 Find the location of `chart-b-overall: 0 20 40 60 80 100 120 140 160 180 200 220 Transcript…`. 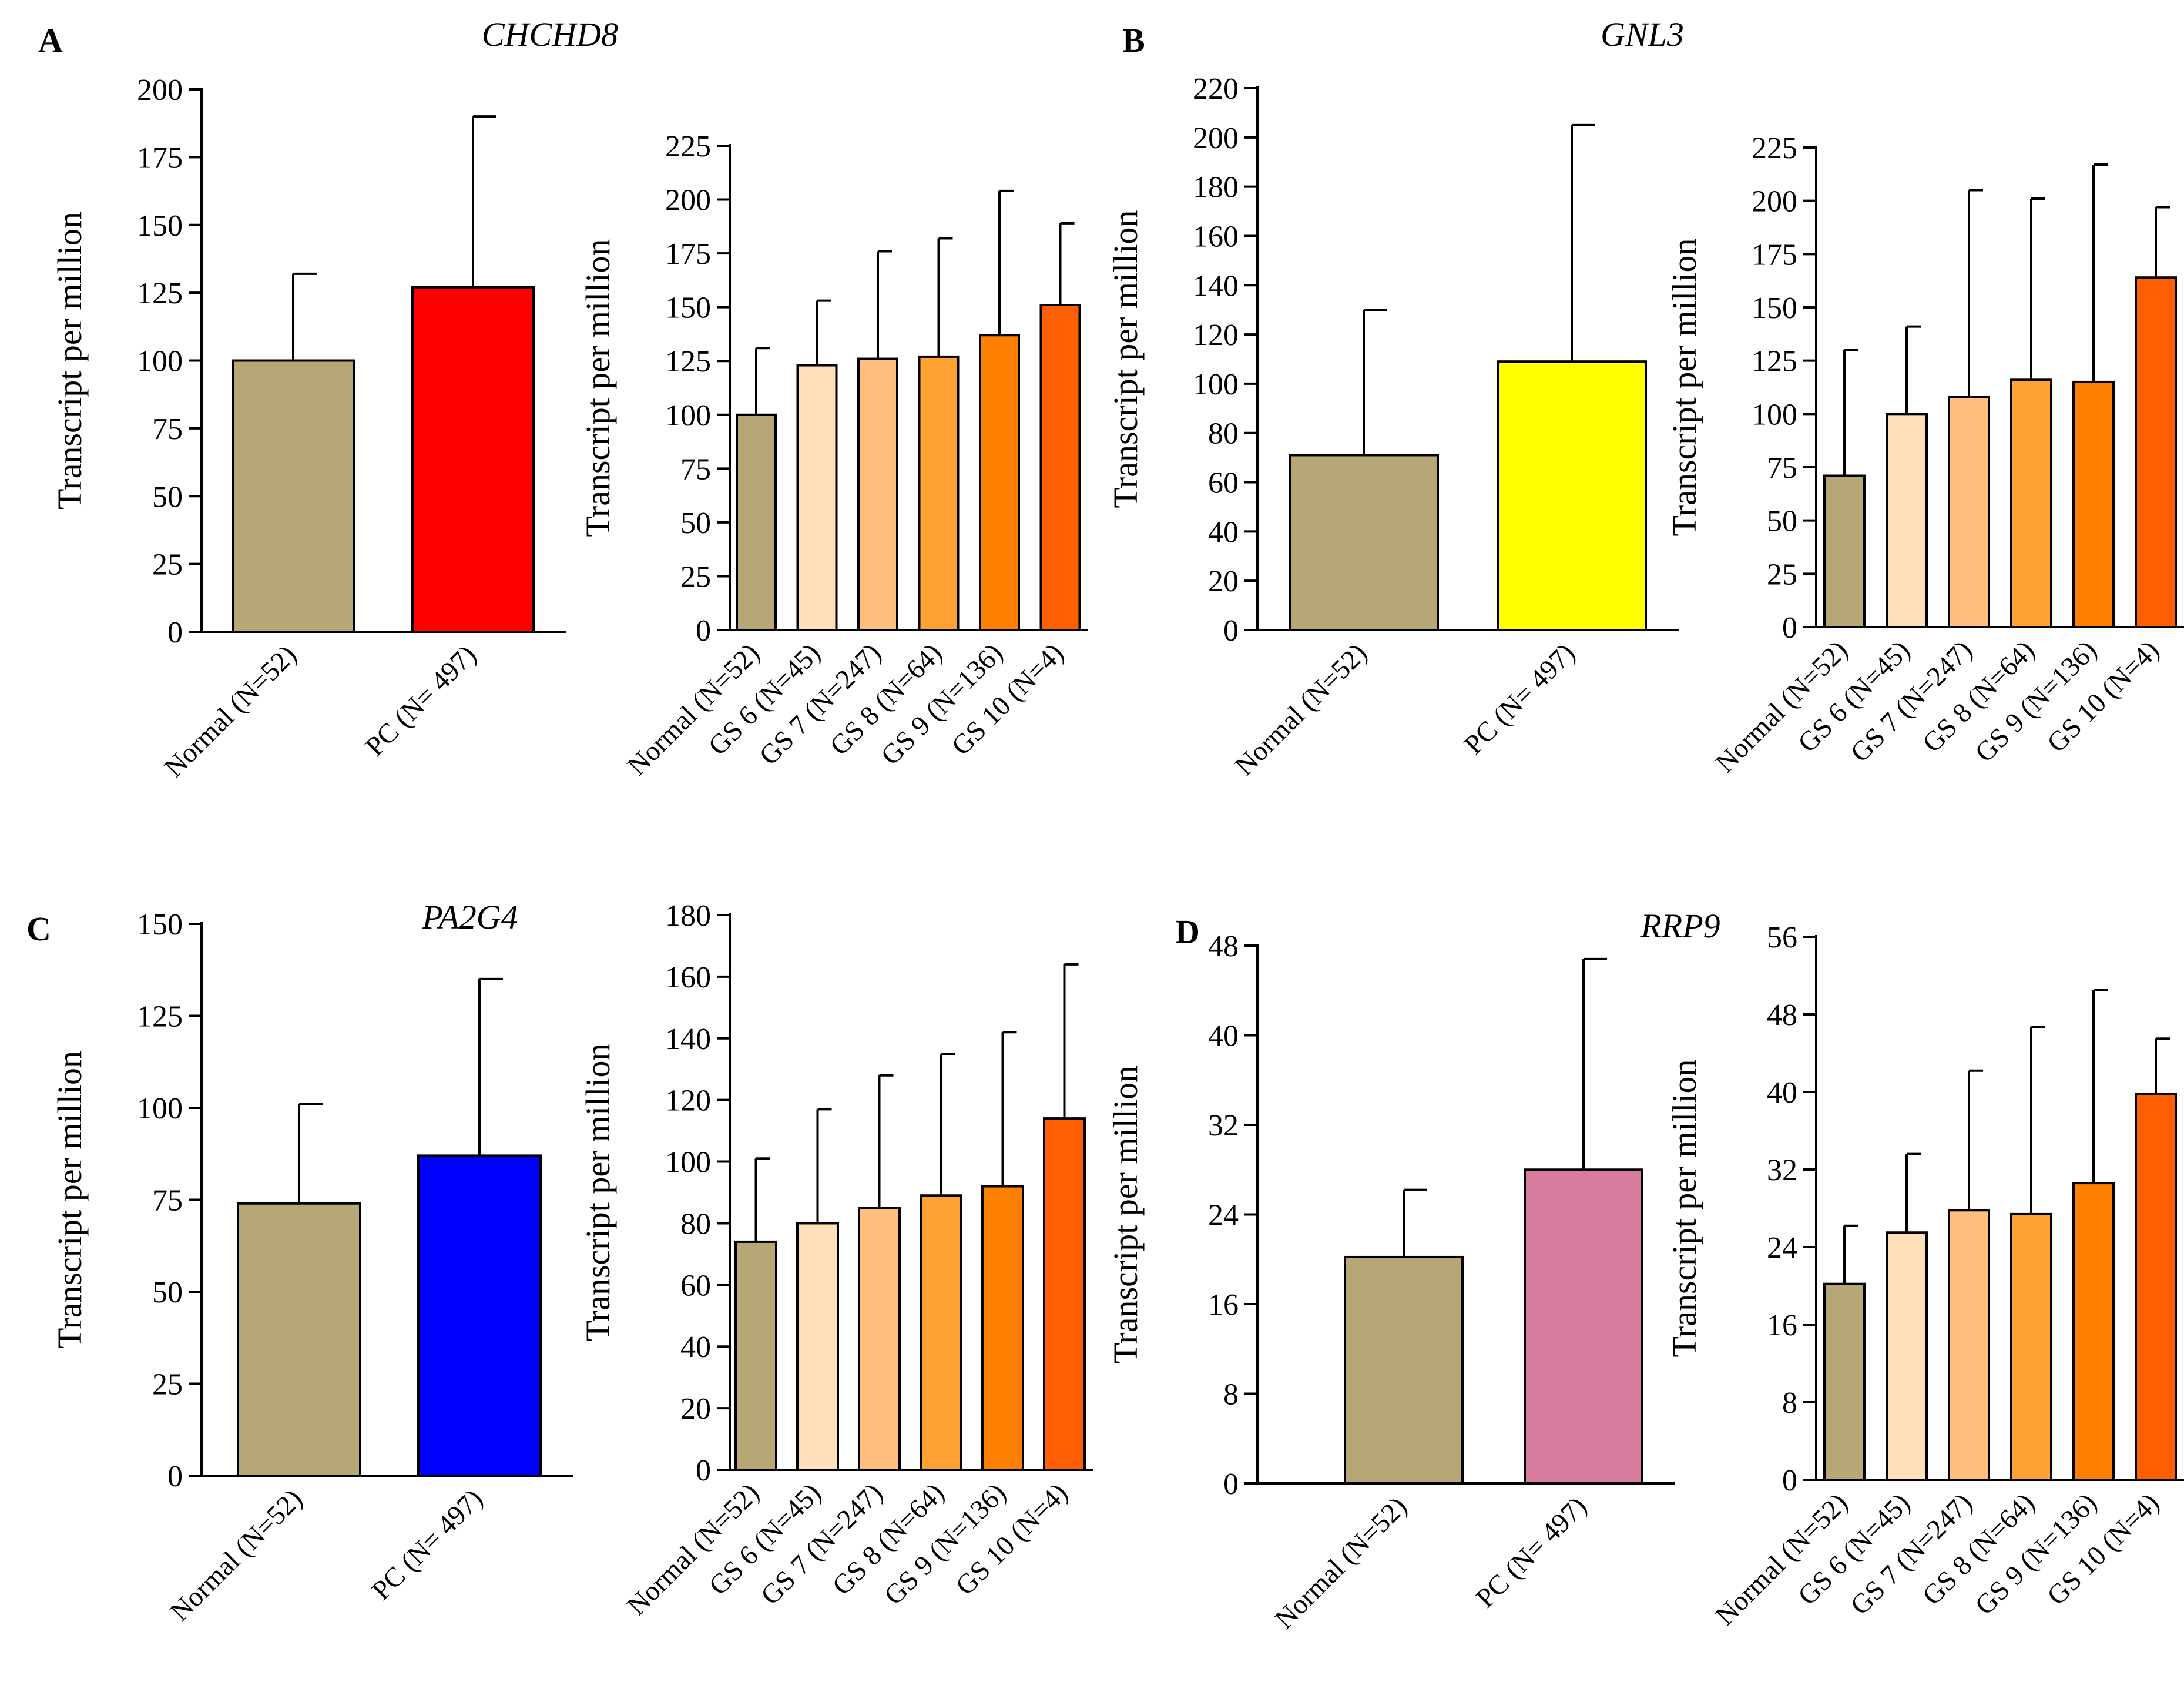

chart-b-overall: 0 20 40 60 80 100 120 140 160 180 200 220 Transcript… is located at coordinates (1393, 427).